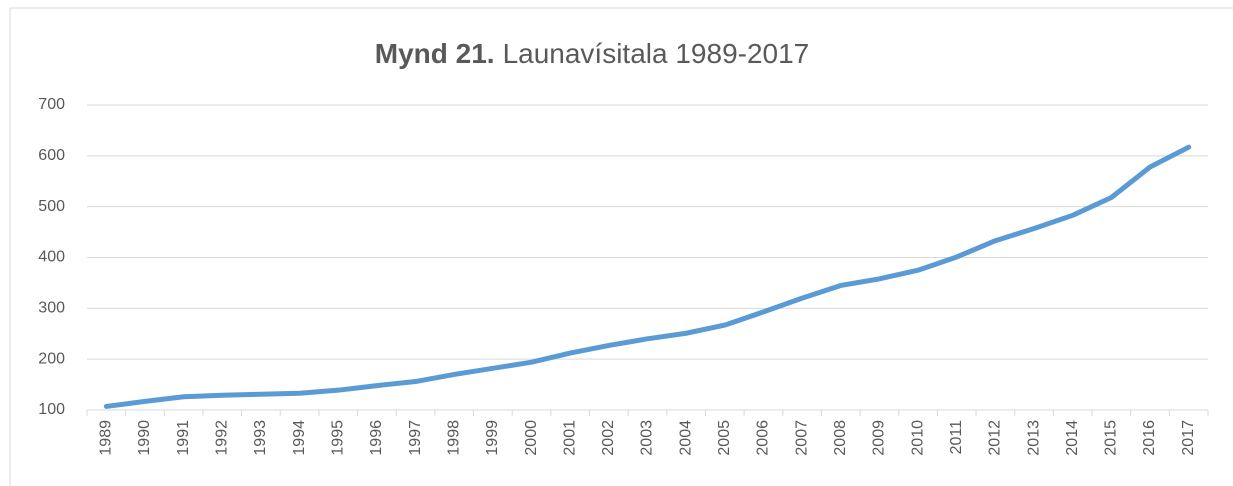 This screenshot has height=486, width=1233. What do you see at coordinates (51, 358) in the screenshot?
I see `y-tick-label: 200` at bounding box center [51, 358].